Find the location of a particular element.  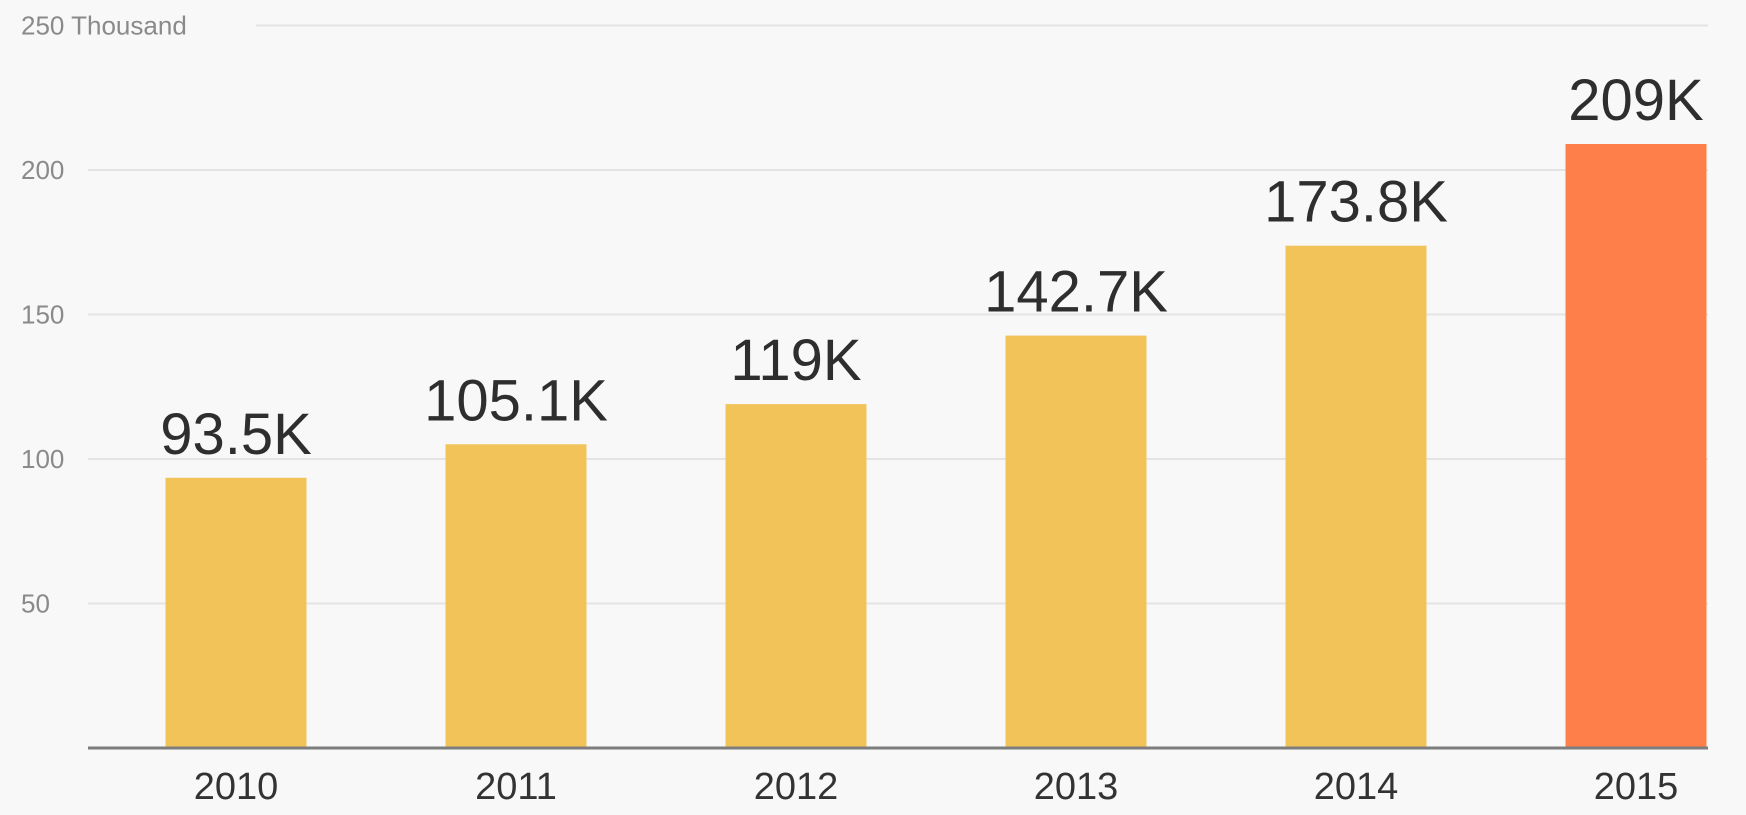

data-label-2010: 93.5K is located at coordinates (236, 434).